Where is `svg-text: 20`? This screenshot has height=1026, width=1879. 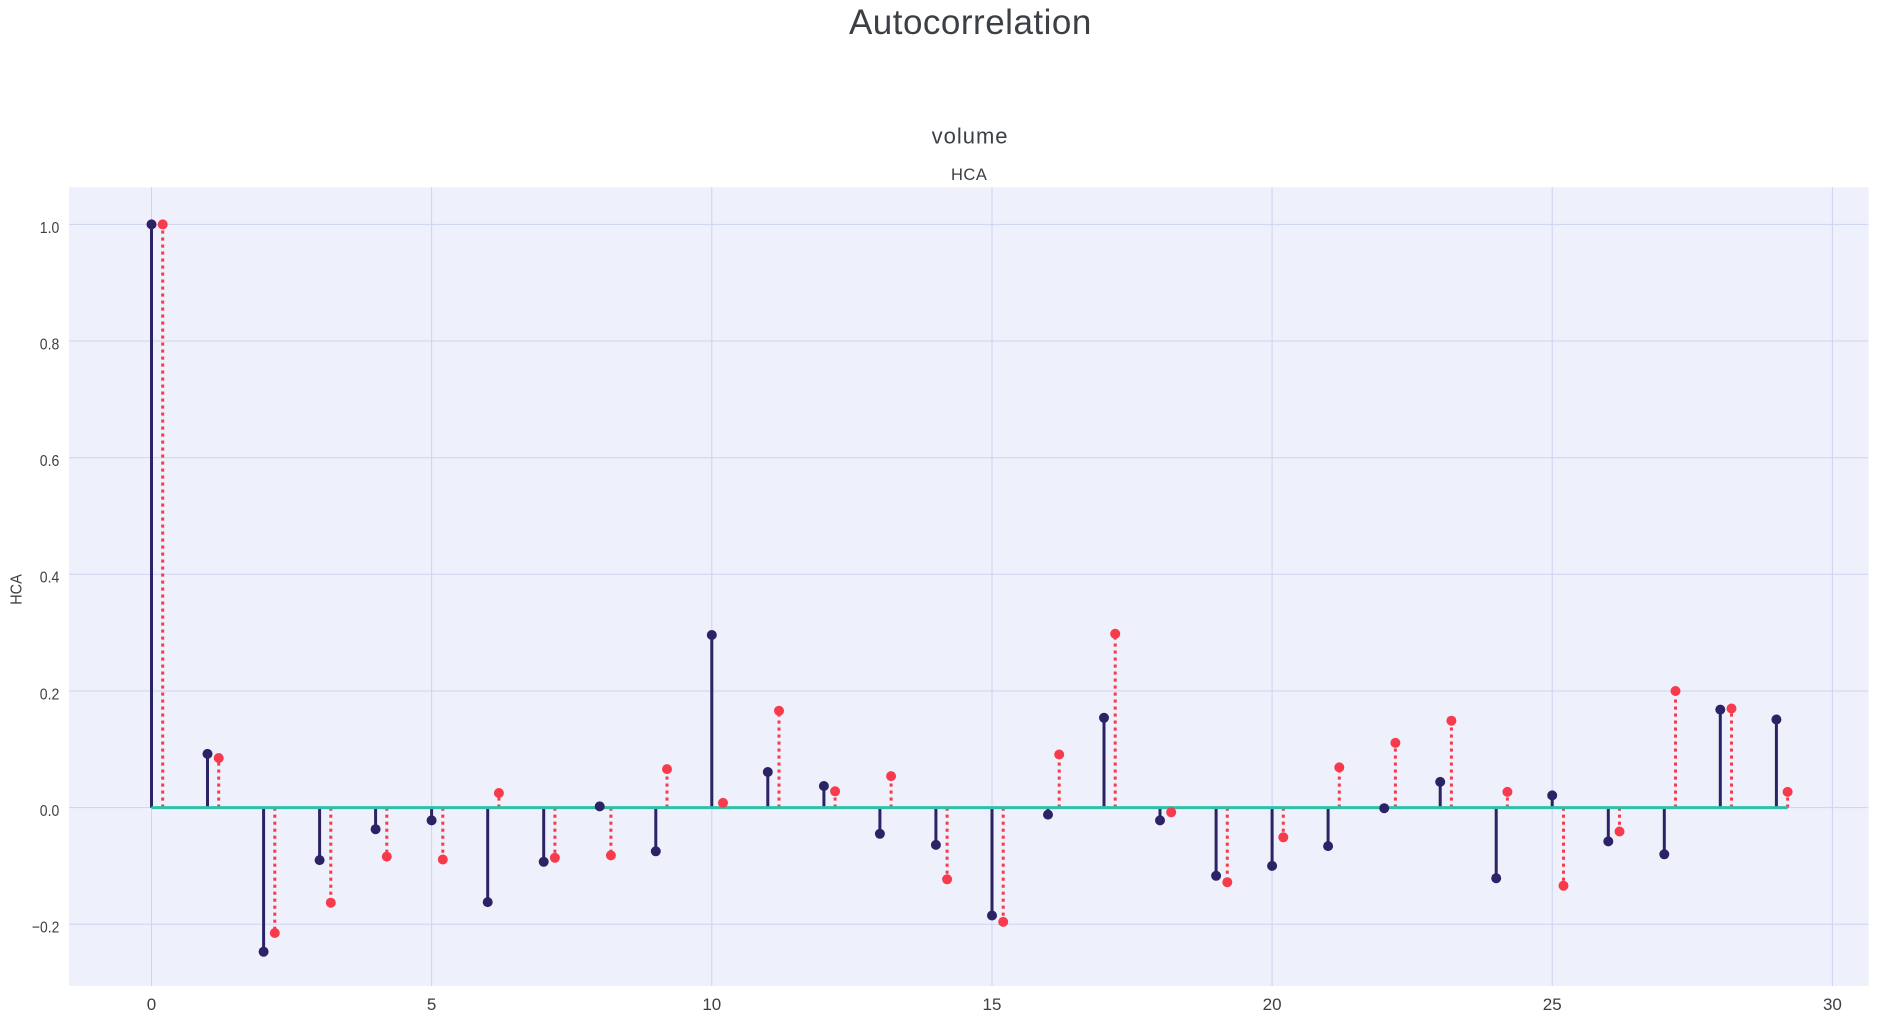 svg-text: 20 is located at coordinates (1272, 1004).